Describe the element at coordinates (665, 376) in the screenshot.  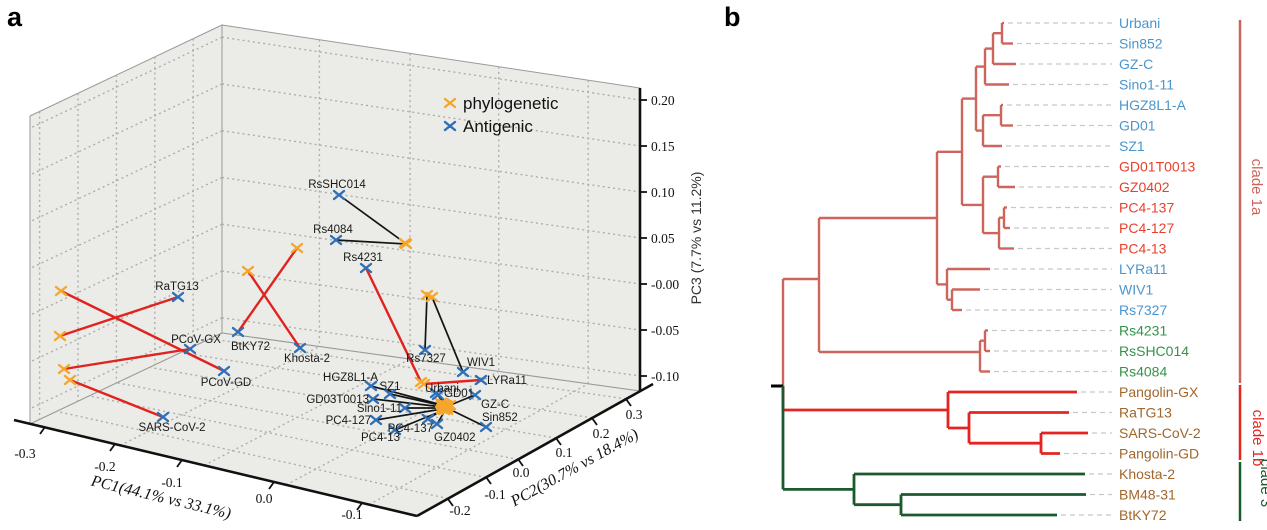
I see `pc3-tick-label: -0.10` at that location.